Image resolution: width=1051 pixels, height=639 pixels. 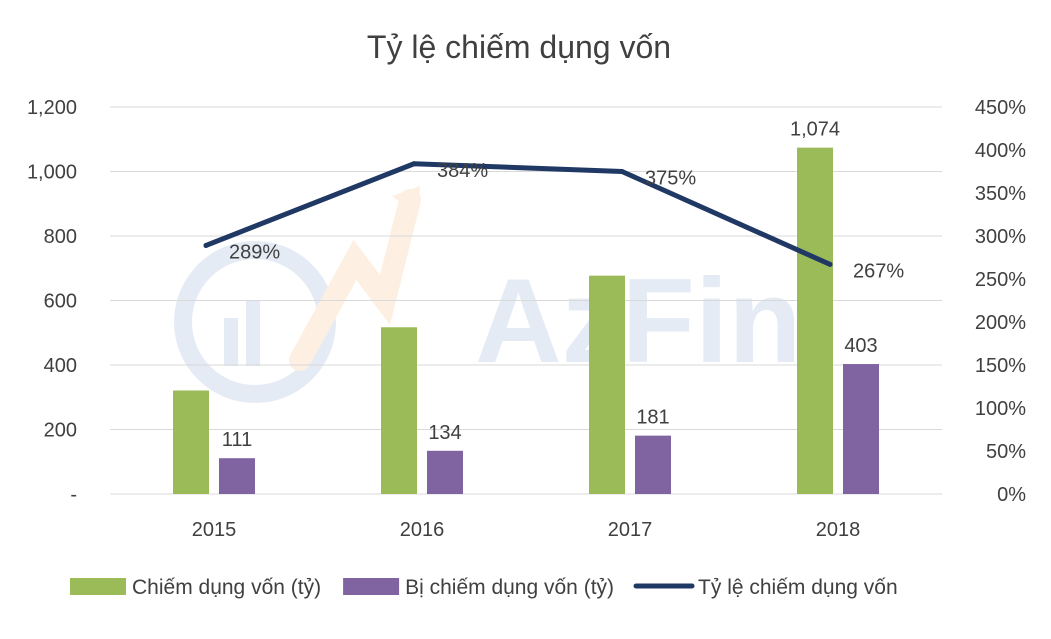 What do you see at coordinates (422, 530) in the screenshot?
I see `x-tick-label: 2016` at bounding box center [422, 530].